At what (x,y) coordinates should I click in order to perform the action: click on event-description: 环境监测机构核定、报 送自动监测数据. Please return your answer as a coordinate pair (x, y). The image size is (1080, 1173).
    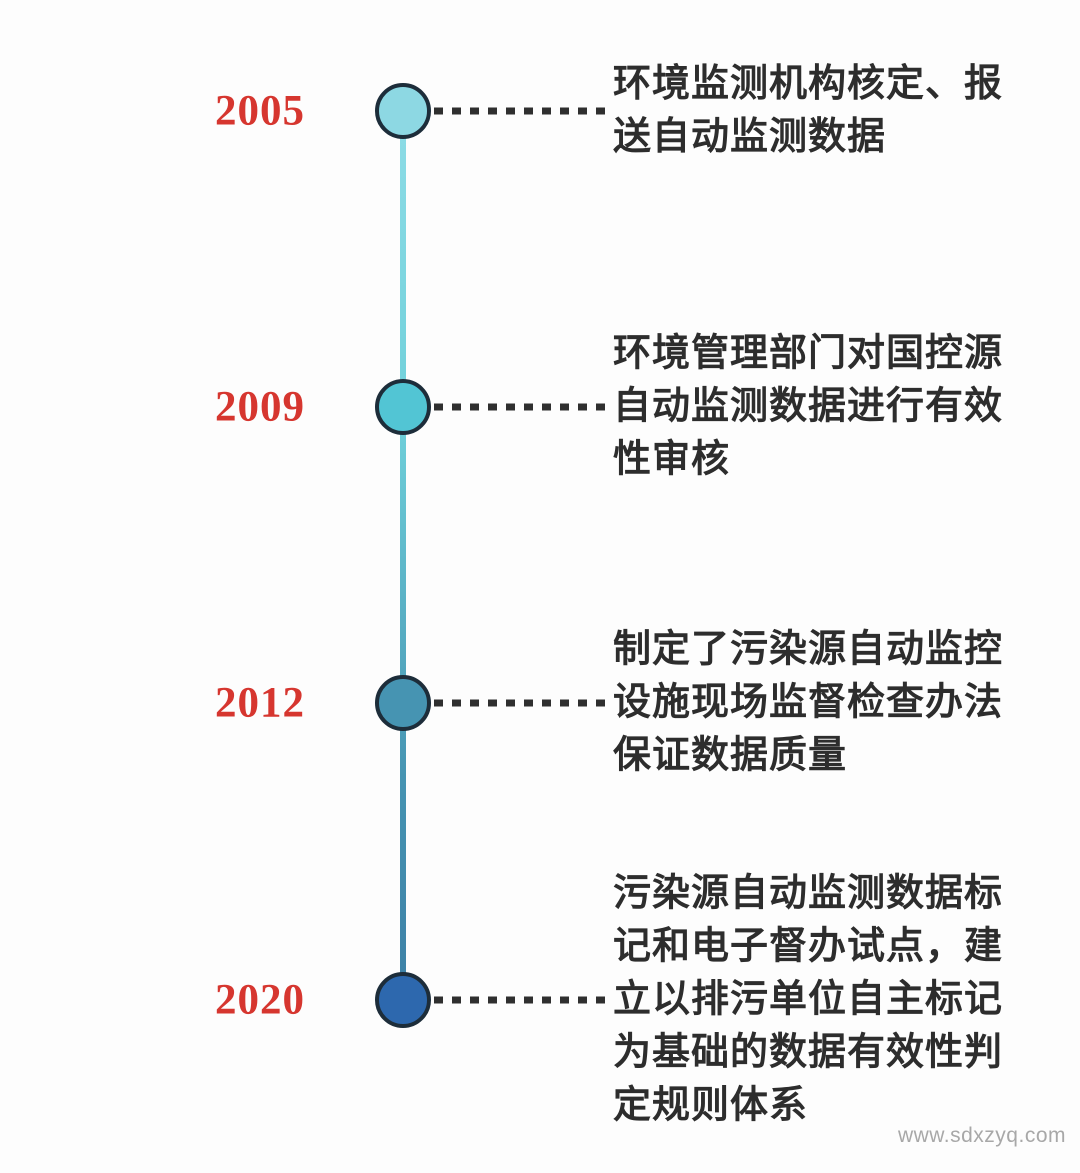
    Looking at the image, I should click on (818, 111).